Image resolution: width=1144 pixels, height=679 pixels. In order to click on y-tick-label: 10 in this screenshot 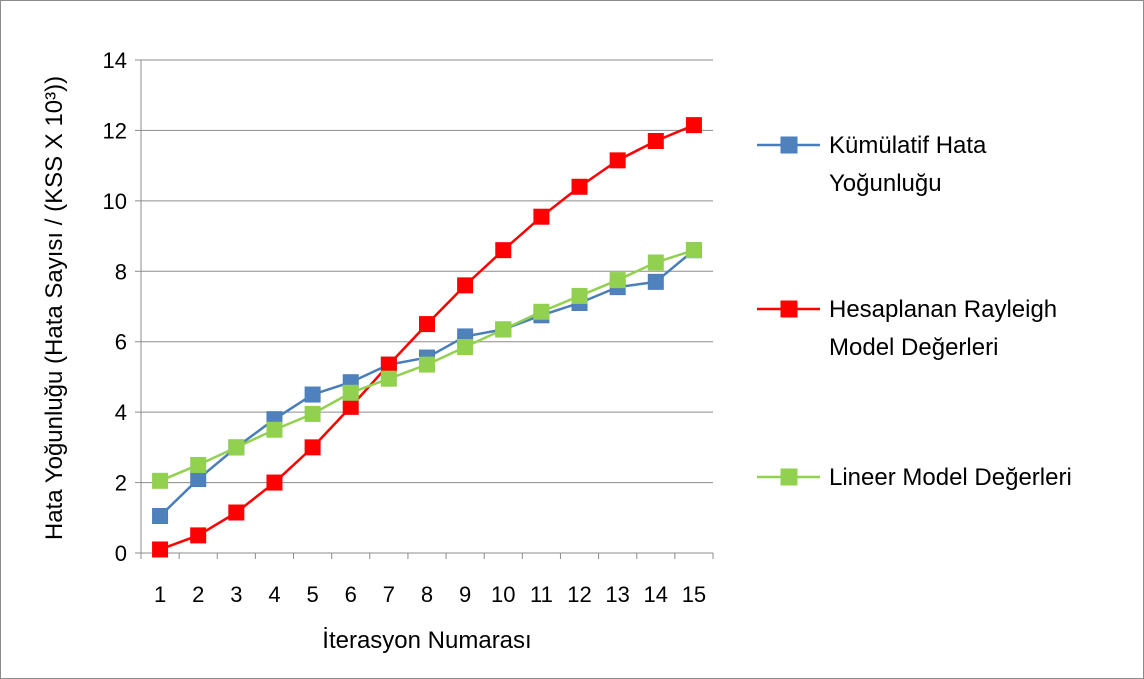, I will do `click(115, 201)`.